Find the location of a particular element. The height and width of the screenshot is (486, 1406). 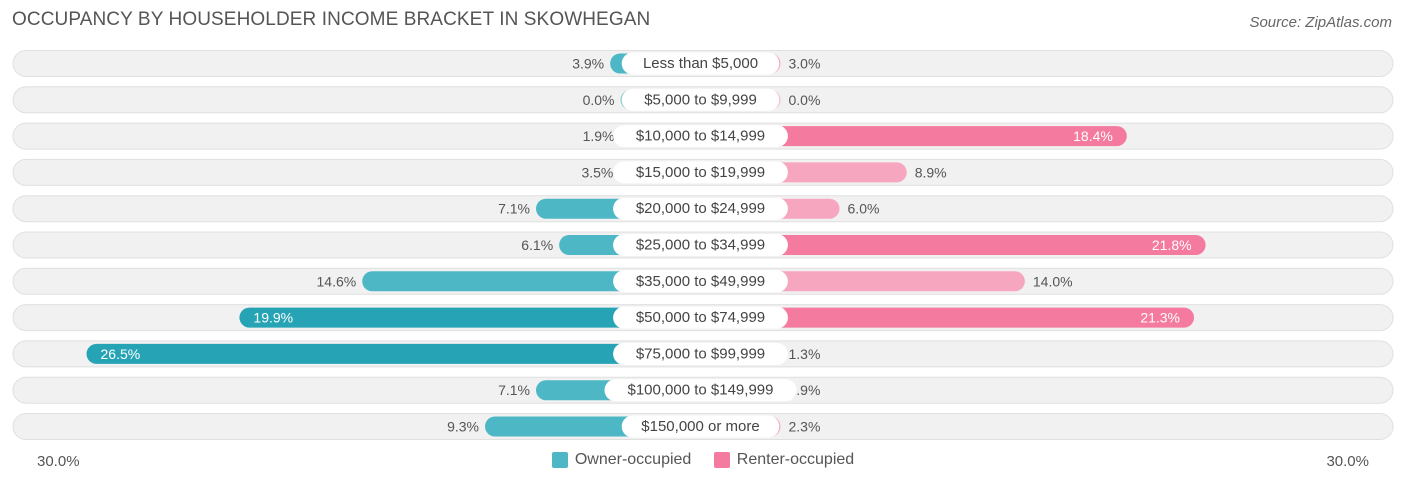

renter-value-label: 14.0% is located at coordinates (1053, 281).